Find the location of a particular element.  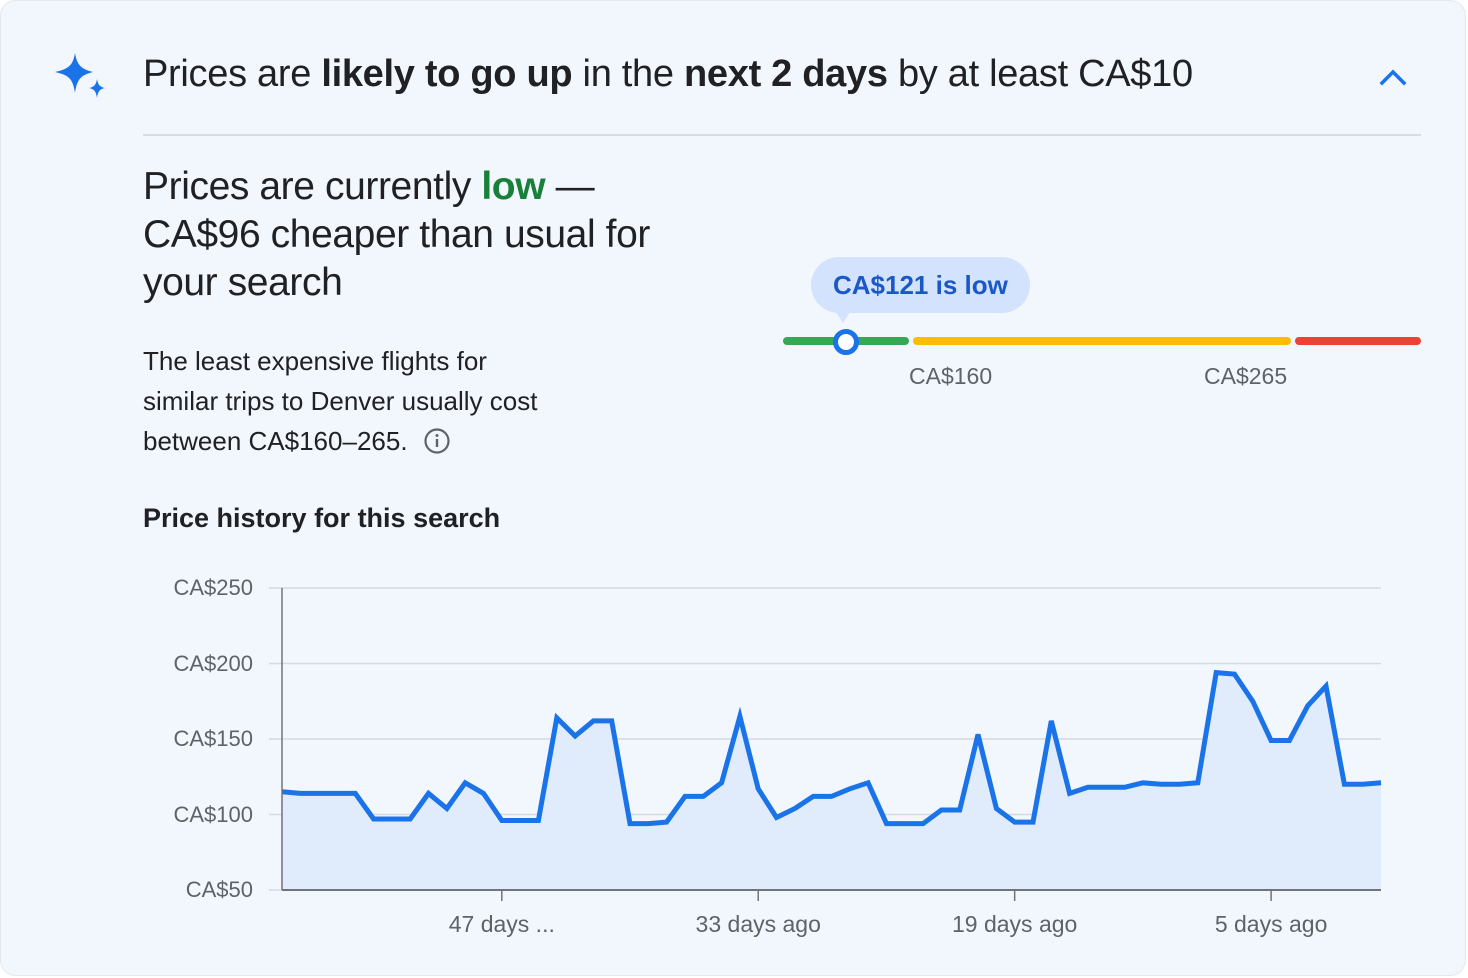

x-tick-label: 5 days ago is located at coordinates (1271, 924).